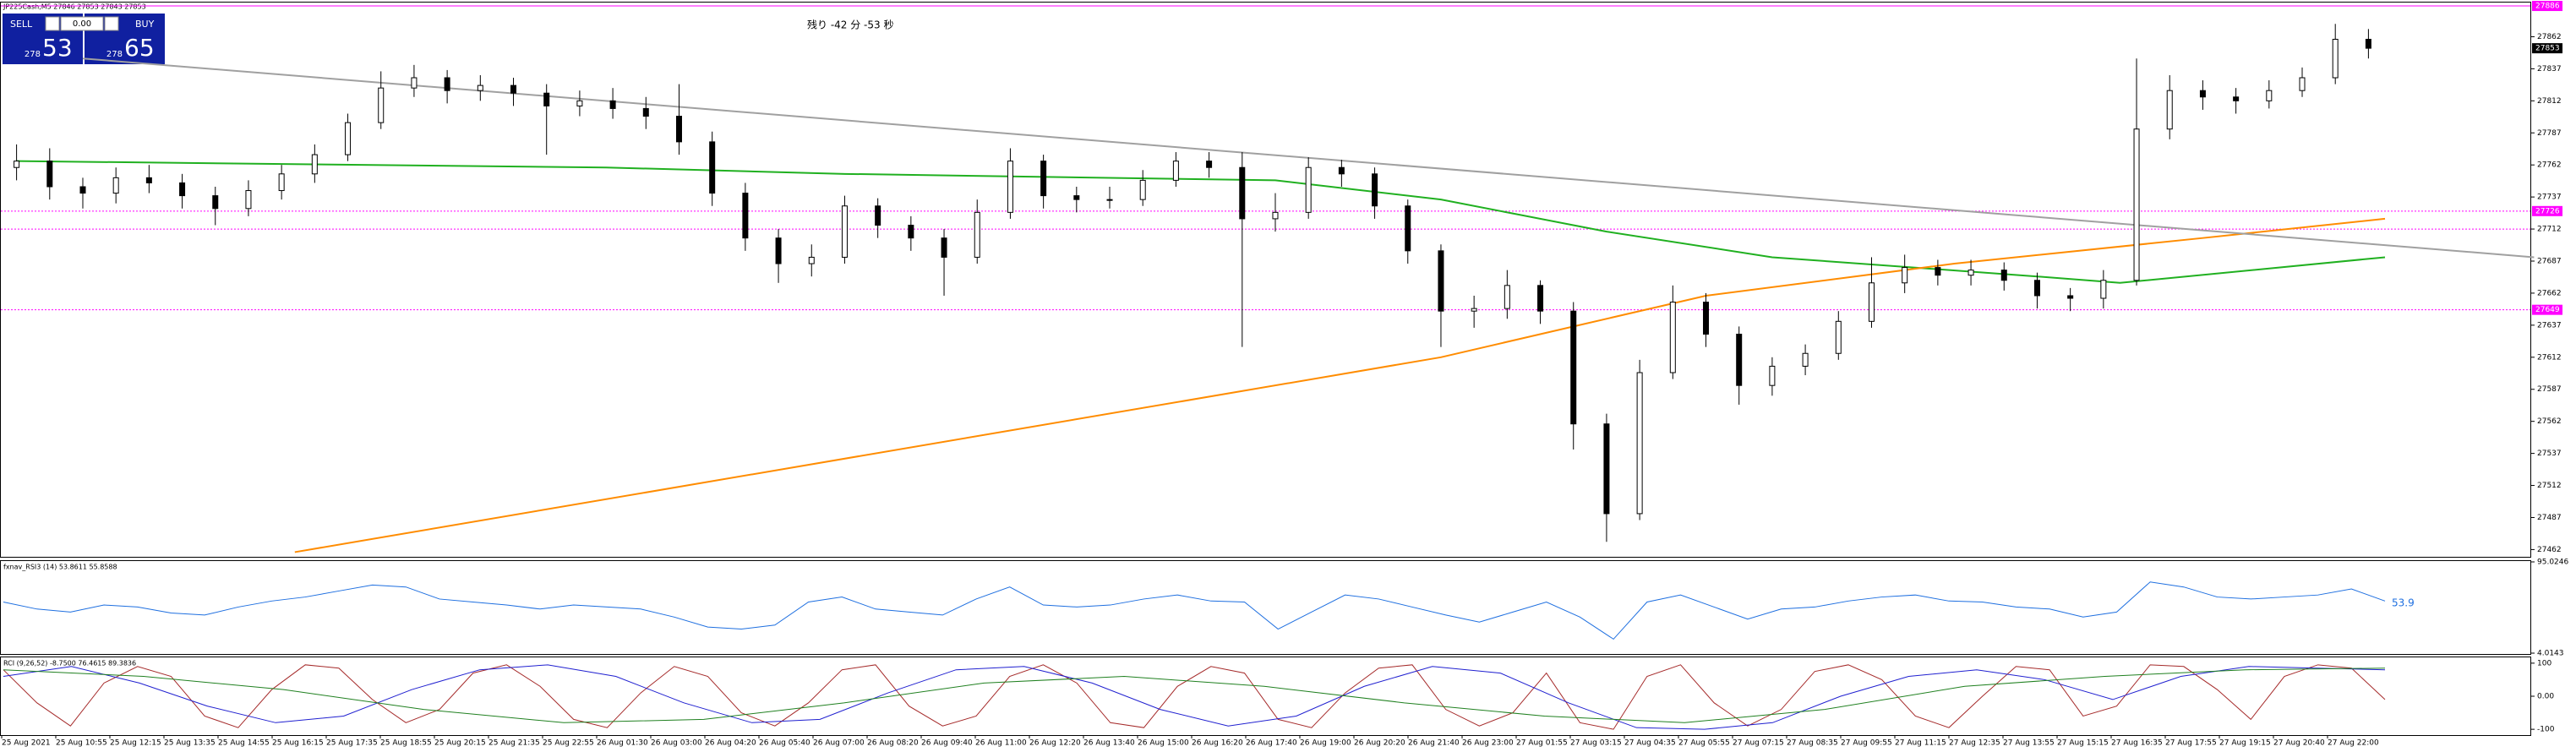  Describe the element at coordinates (514, 744) in the screenshot. I see `x-tick-label: 25 Aug 21:35` at that location.